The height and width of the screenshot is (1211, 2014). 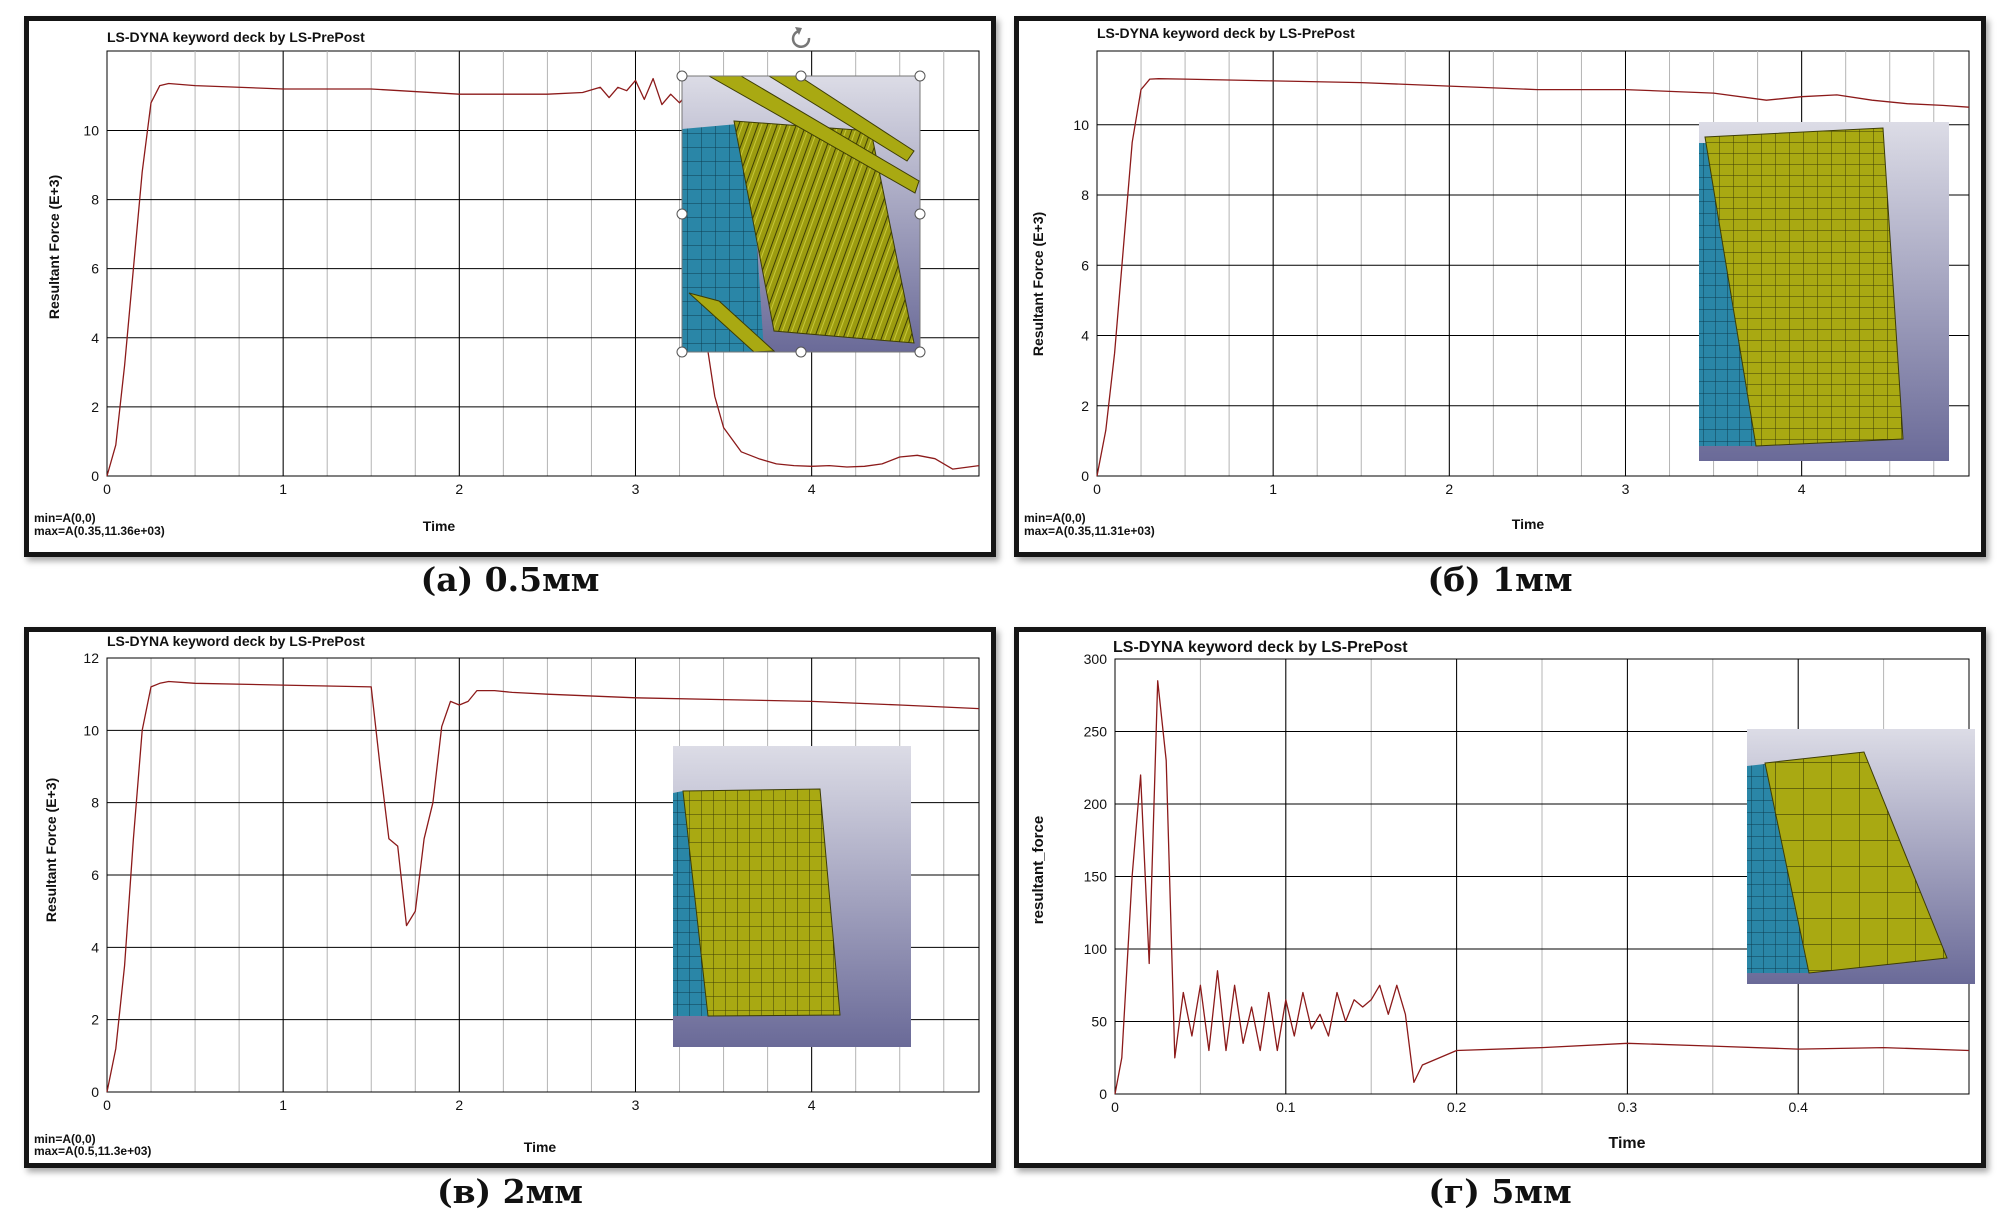 I want to click on y-tick-label: 200, so click(x=1096, y=804).